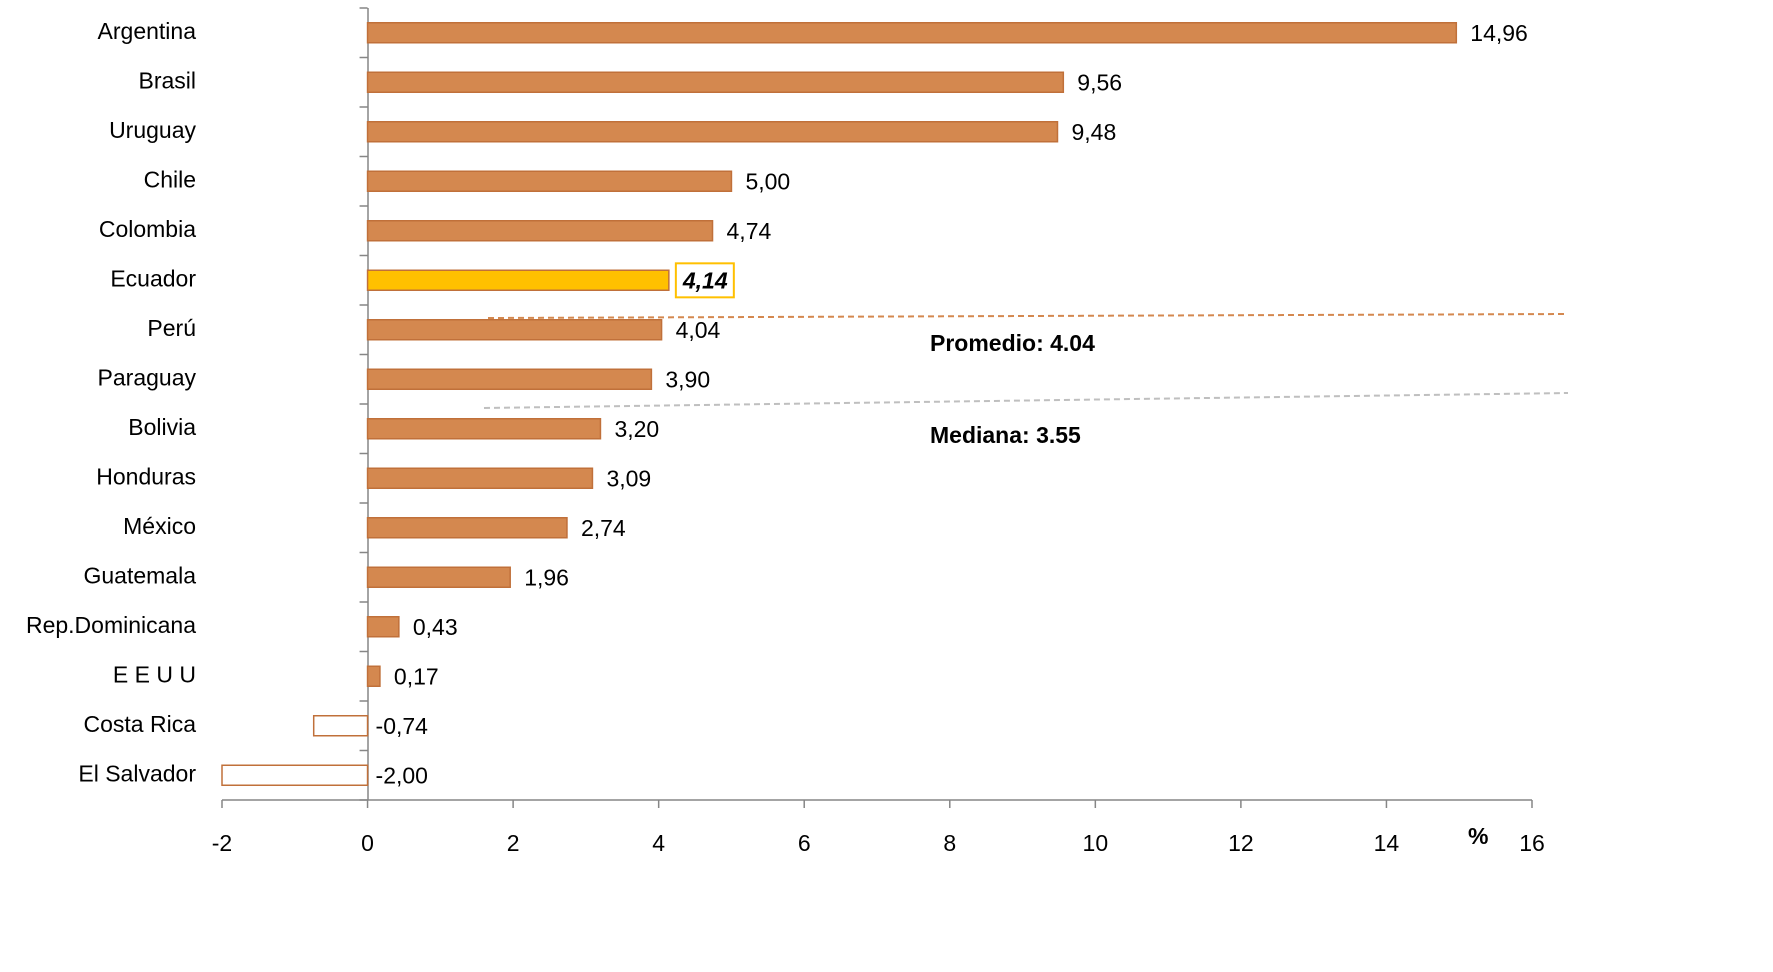 The height and width of the screenshot is (972, 1773). Describe the element at coordinates (154, 674) in the screenshot. I see `y-tick-label: E E U U` at that location.